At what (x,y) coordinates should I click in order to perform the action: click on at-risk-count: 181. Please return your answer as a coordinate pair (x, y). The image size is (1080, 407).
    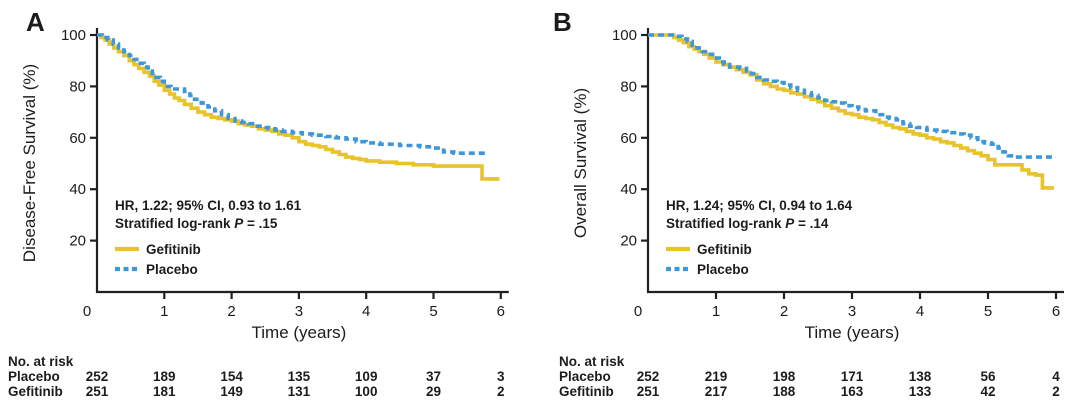
    Looking at the image, I should click on (164, 391).